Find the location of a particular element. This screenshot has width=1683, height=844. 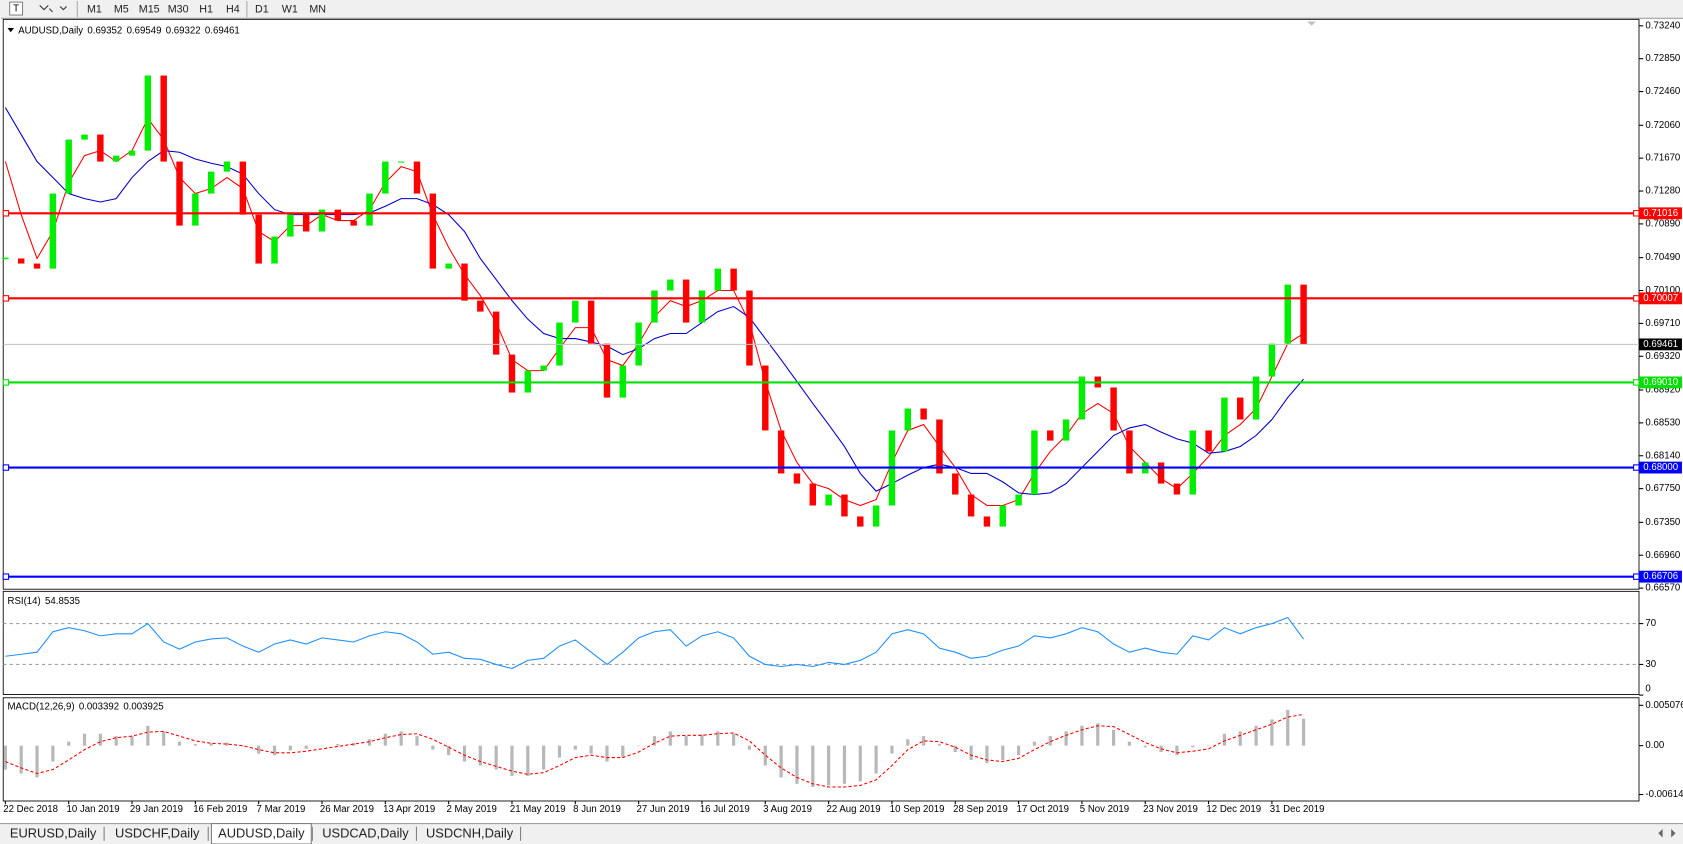

symbol-tab: AUDUSD,Daily is located at coordinates (261, 833).